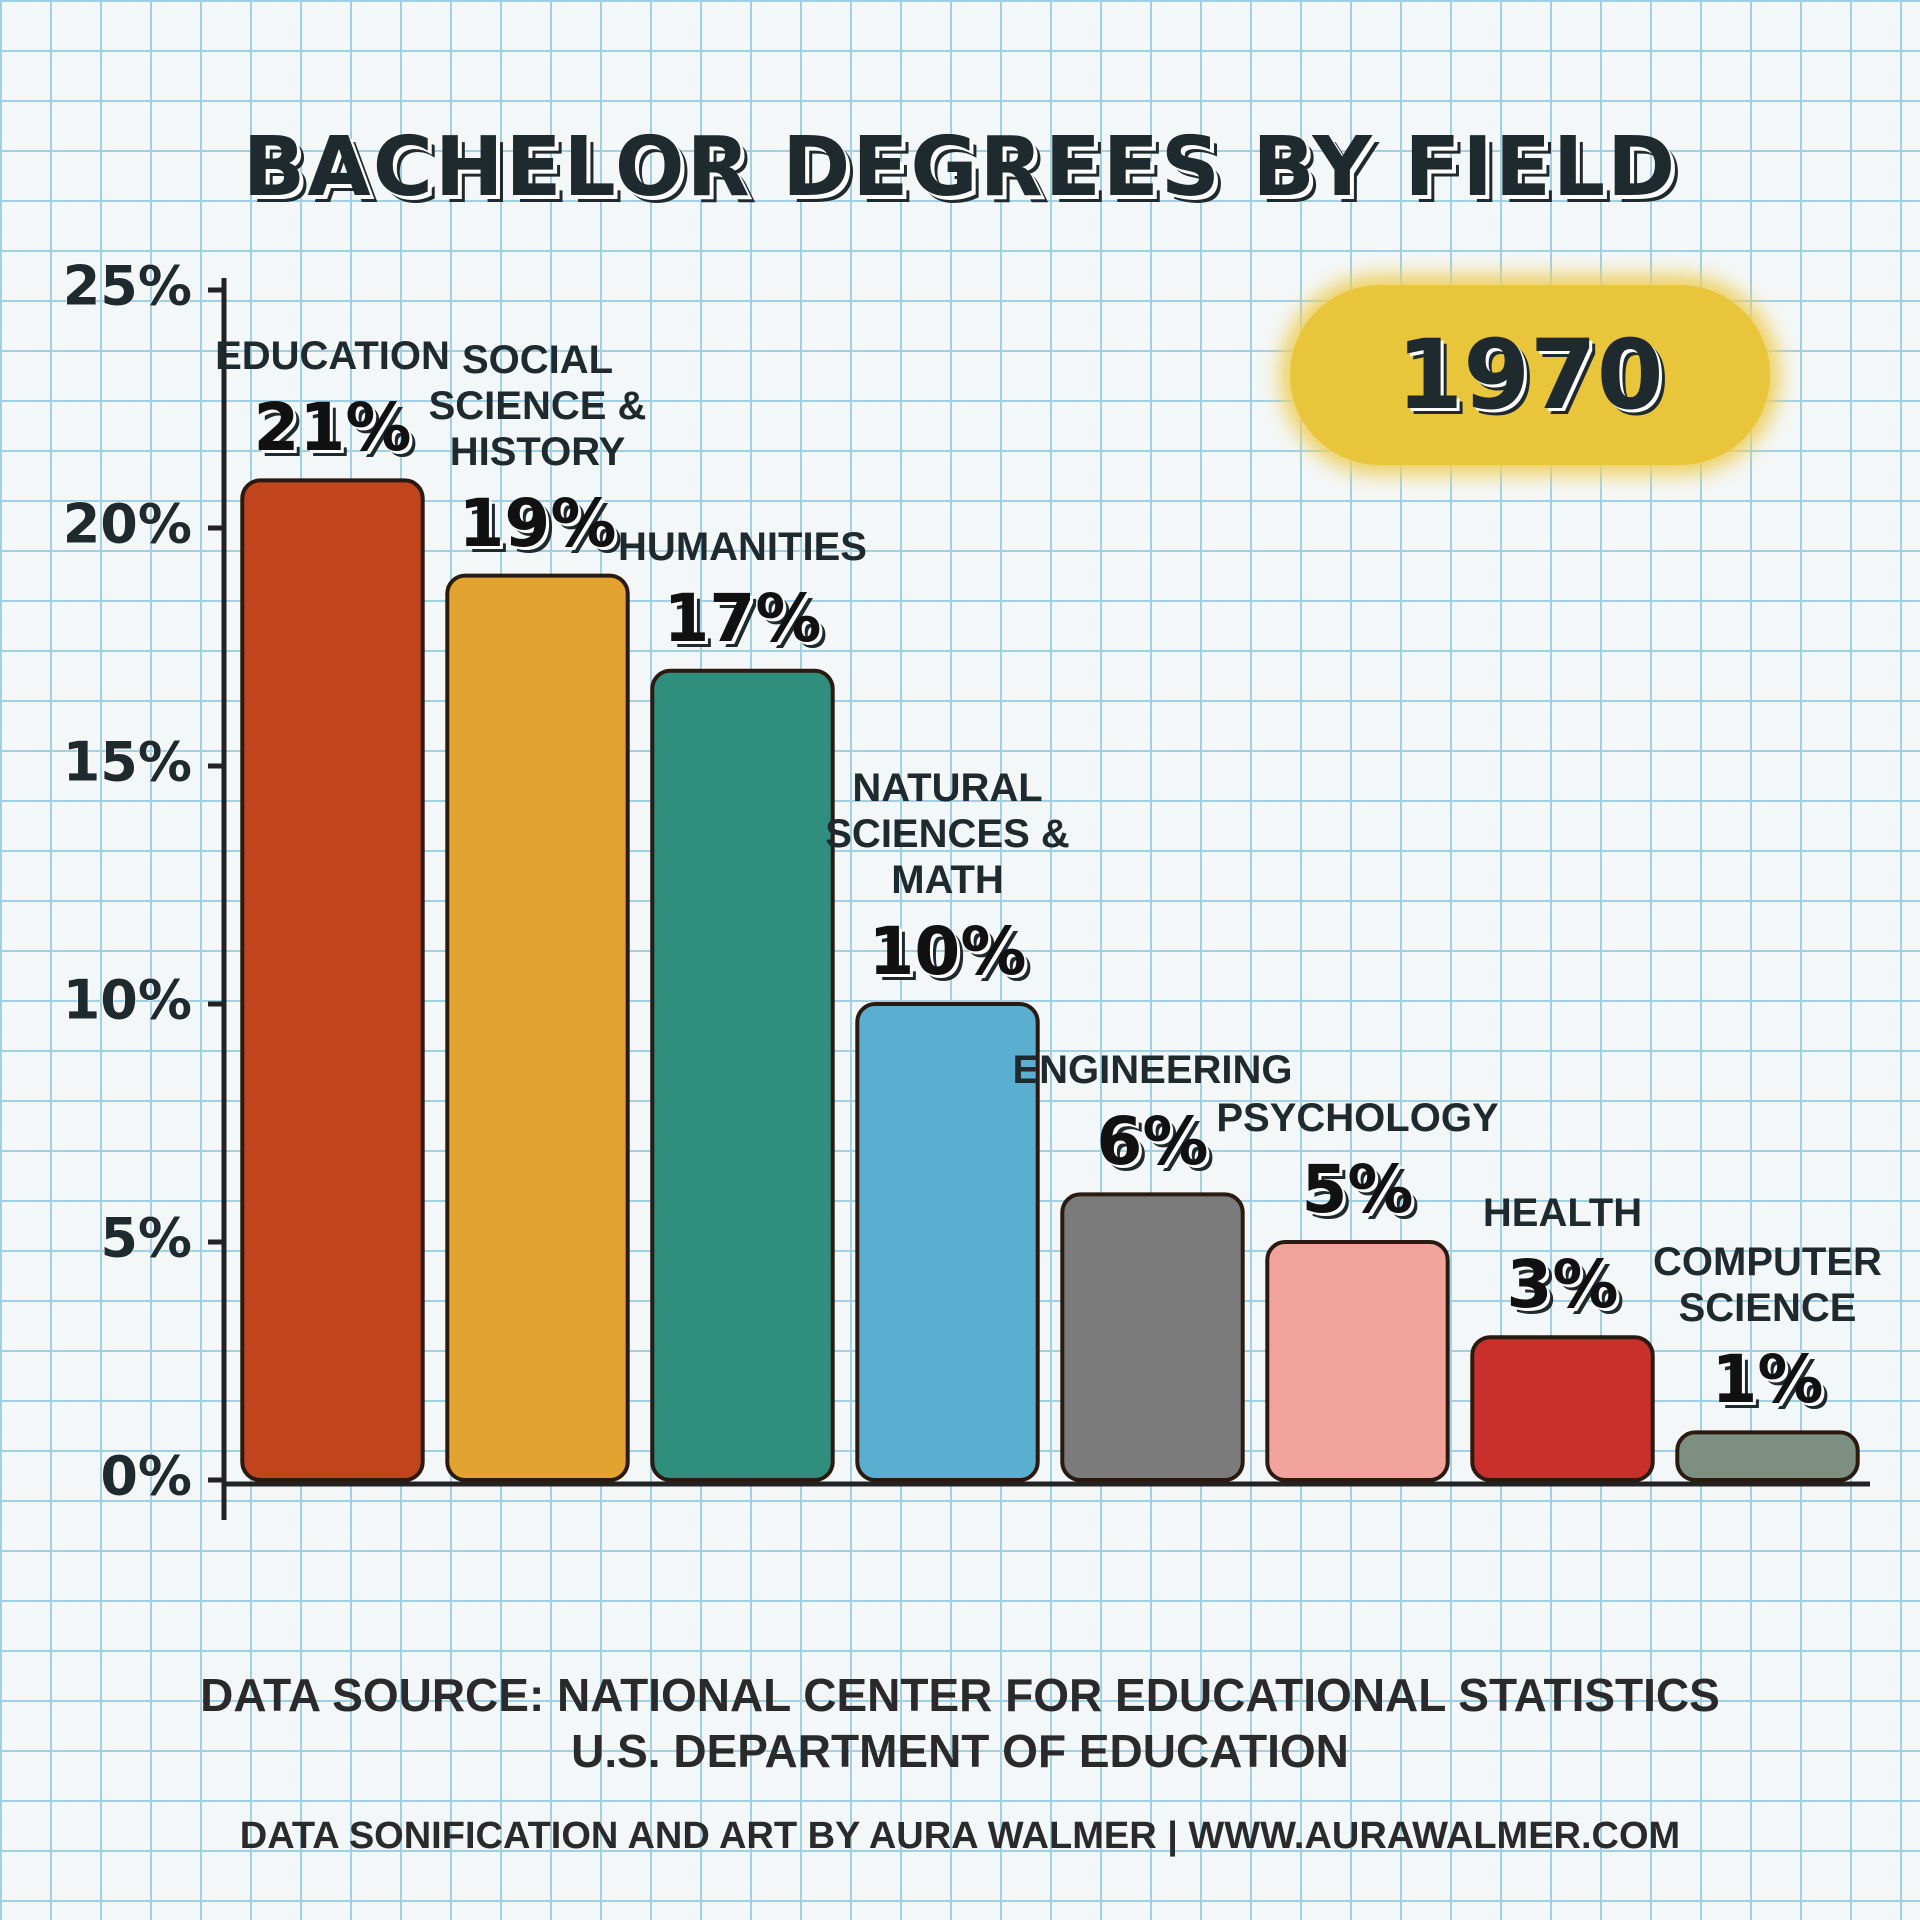  I want to click on value-label: 21%, so click(332, 428).